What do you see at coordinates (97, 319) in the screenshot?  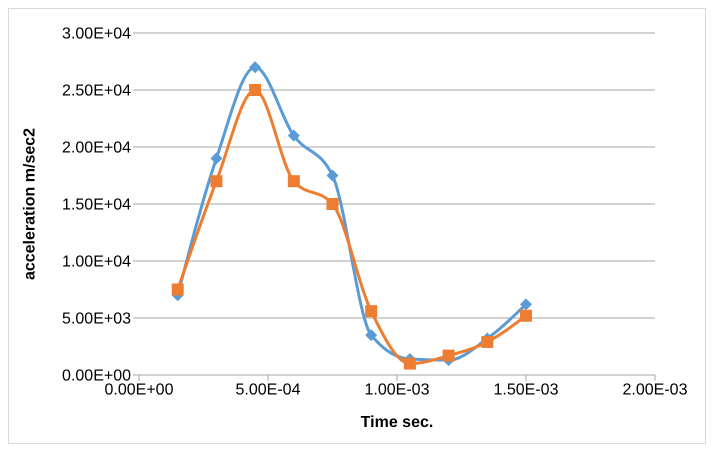 I see `y-tick-label: 5.00E+03` at bounding box center [97, 319].